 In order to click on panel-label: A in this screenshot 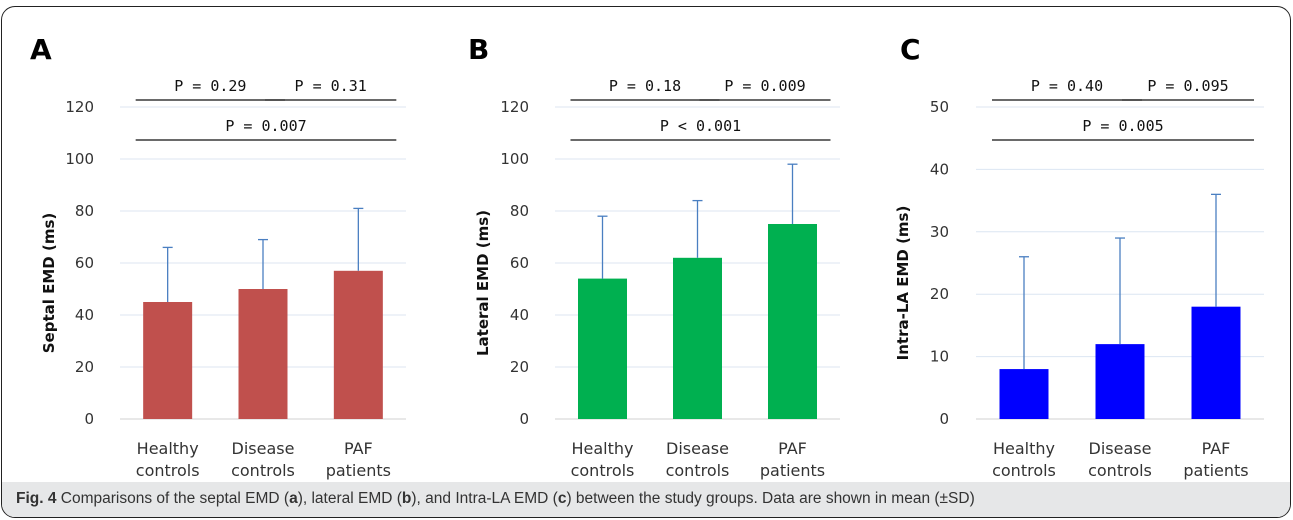, I will do `click(41, 49)`.